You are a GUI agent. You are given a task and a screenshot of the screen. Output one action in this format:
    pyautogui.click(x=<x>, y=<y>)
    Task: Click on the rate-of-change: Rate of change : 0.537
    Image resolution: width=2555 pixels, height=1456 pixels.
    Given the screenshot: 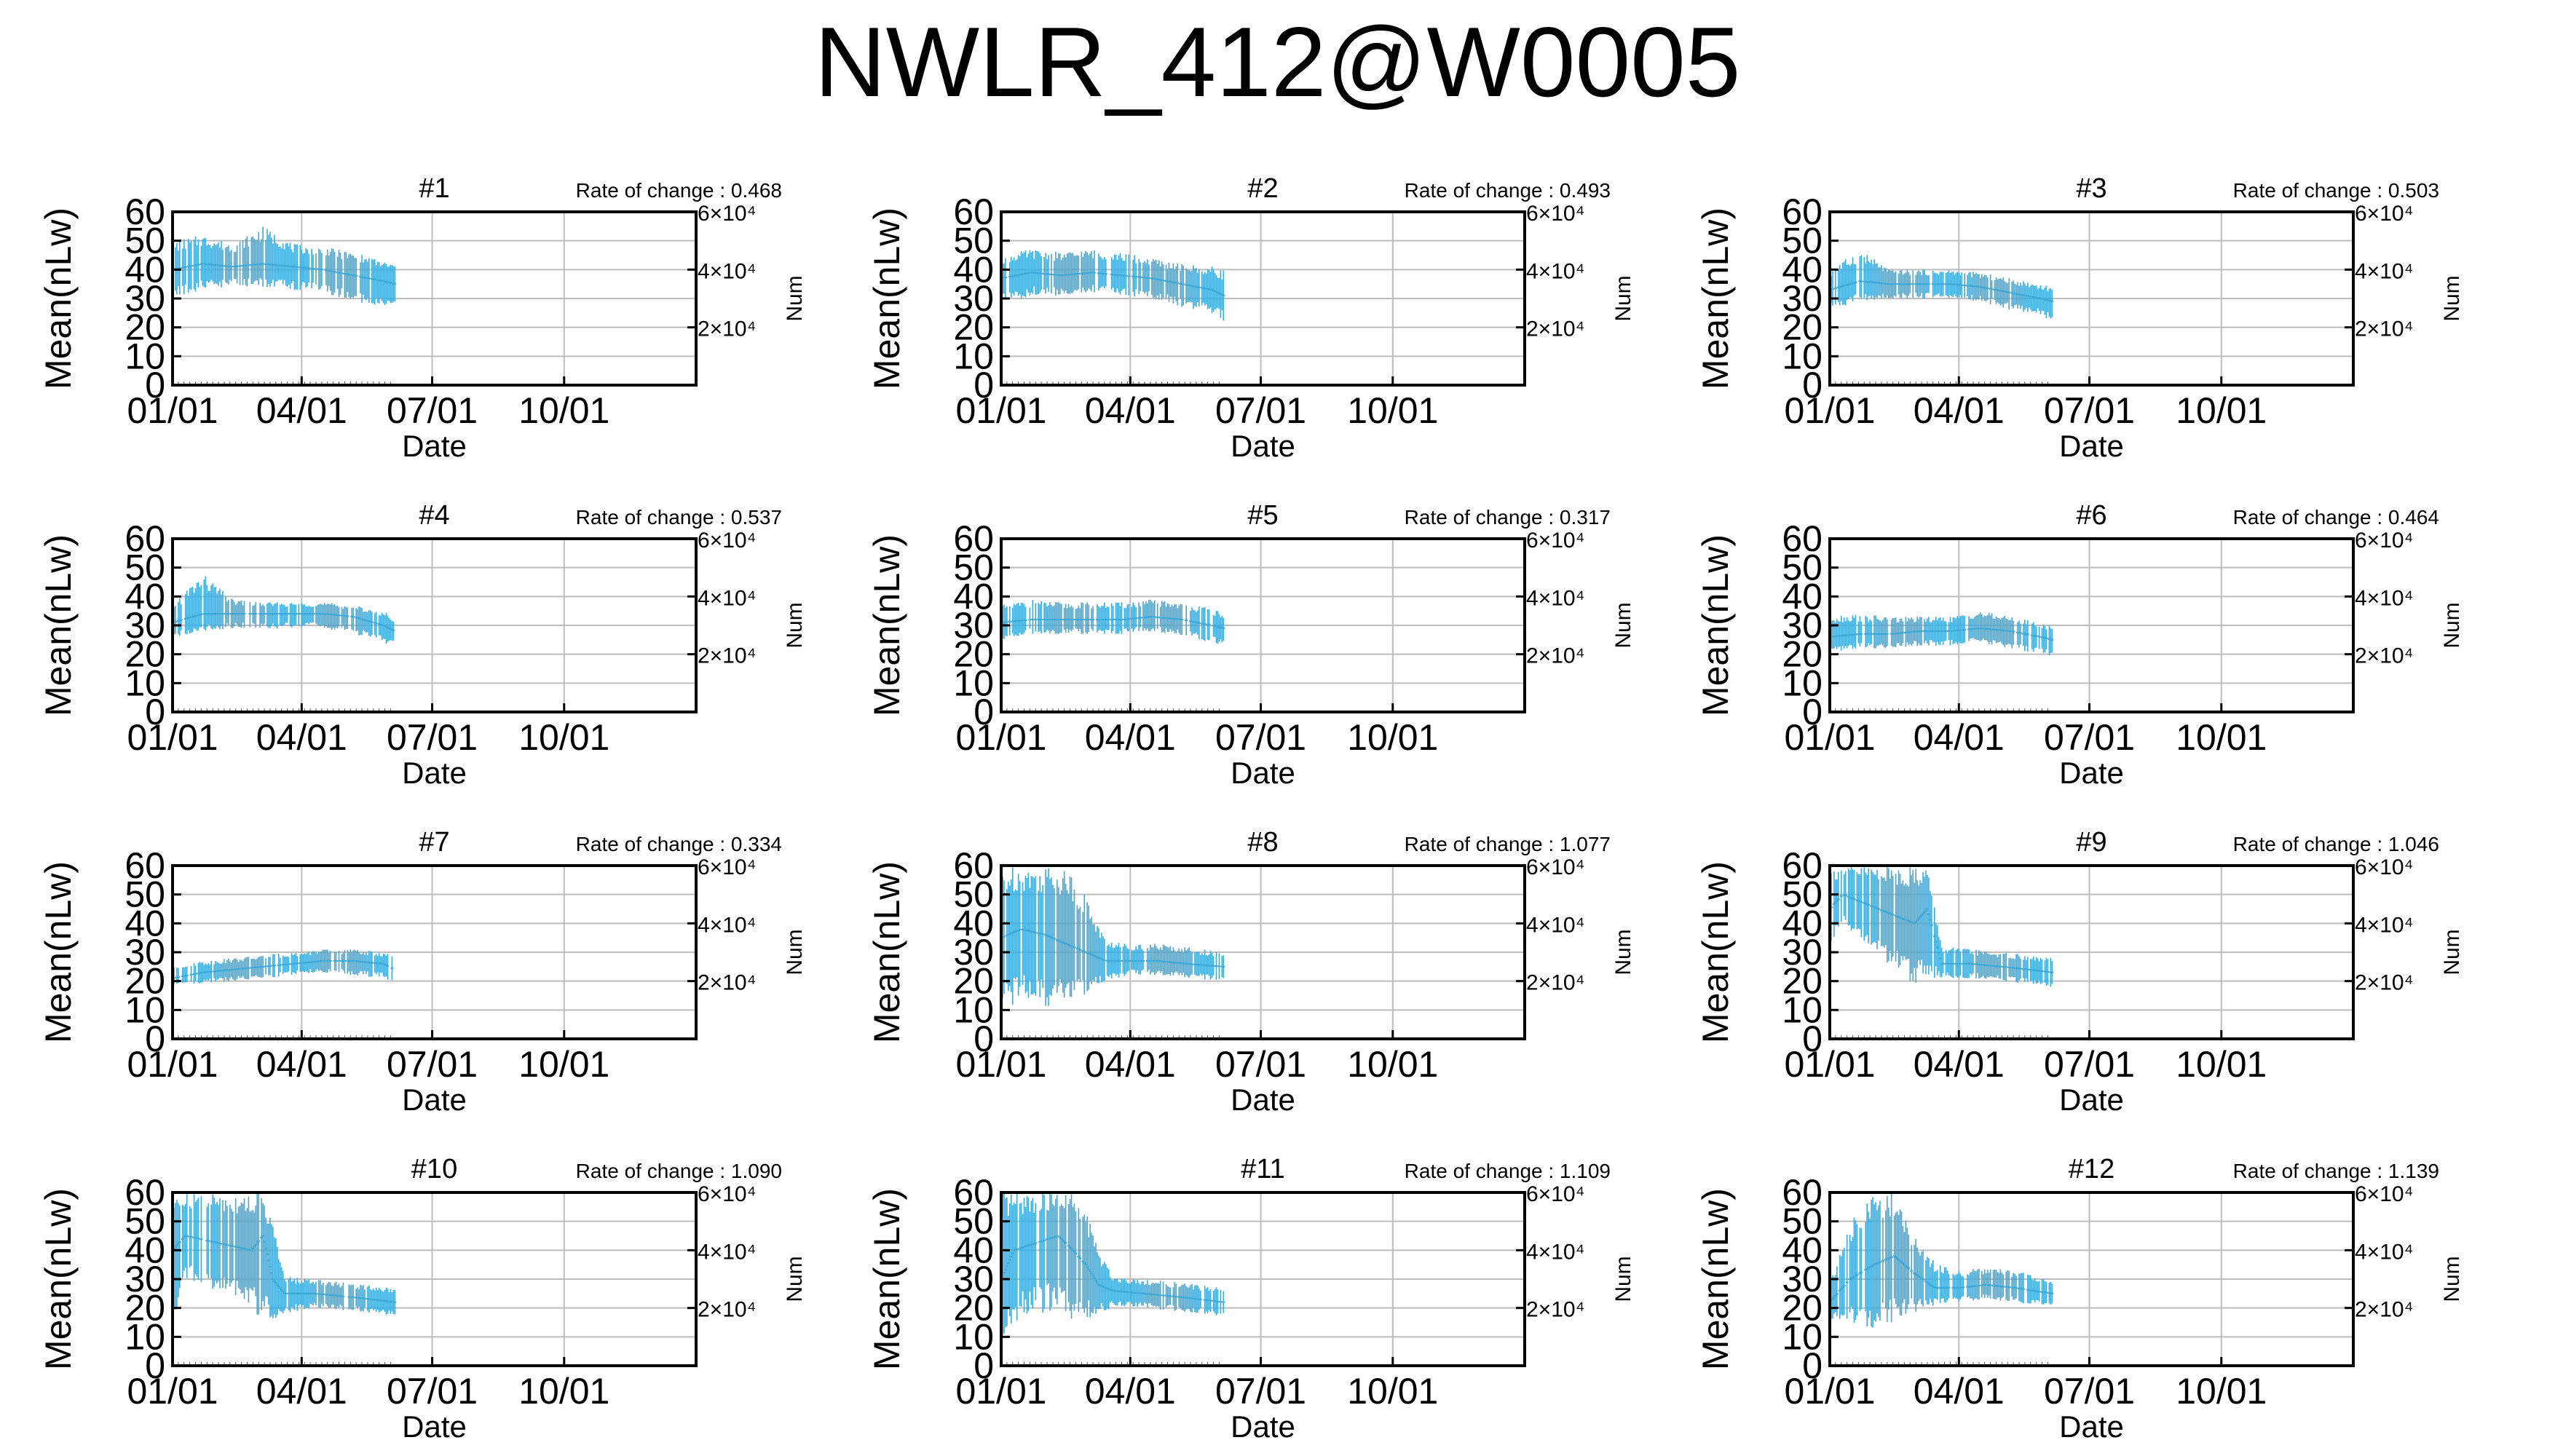 What is the action you would take?
    pyautogui.click(x=679, y=517)
    